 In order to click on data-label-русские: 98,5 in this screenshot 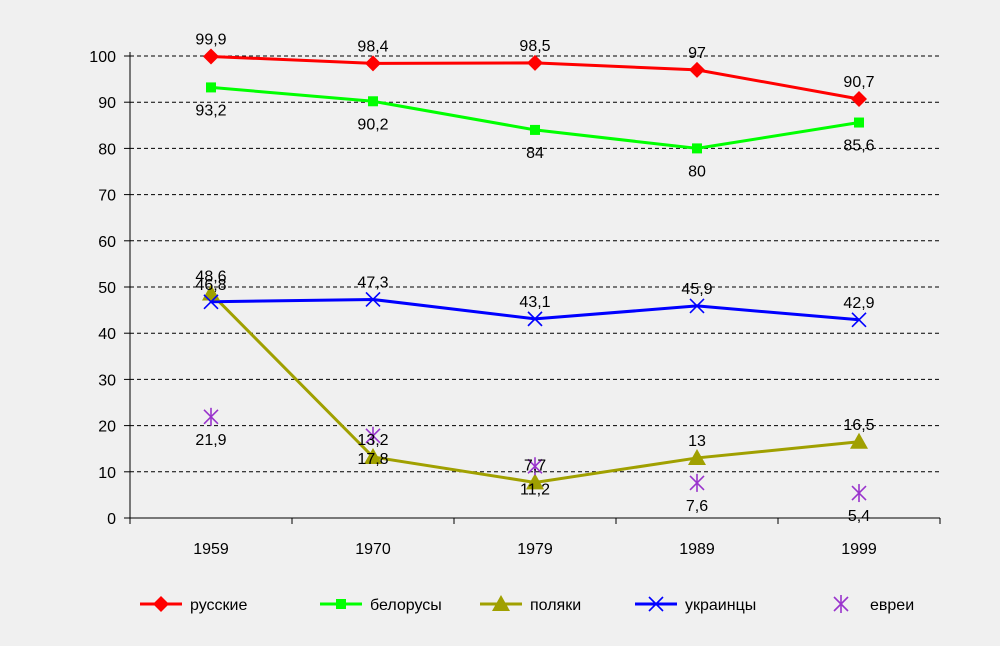, I will do `click(534, 46)`.